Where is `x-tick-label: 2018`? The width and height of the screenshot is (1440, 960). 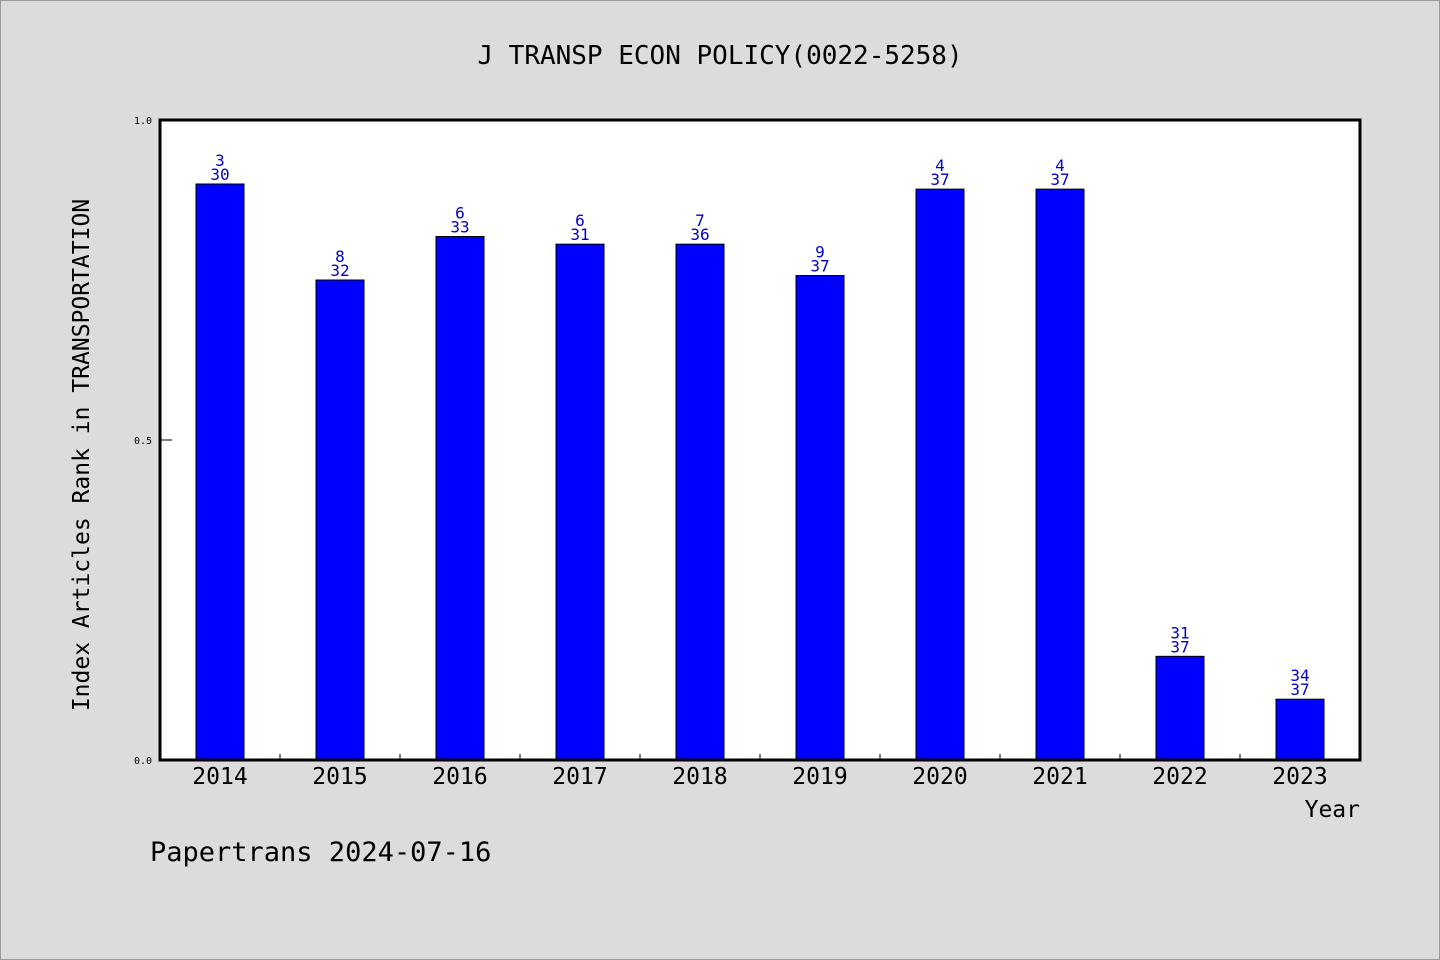
x-tick-label: 2018 is located at coordinates (699, 777).